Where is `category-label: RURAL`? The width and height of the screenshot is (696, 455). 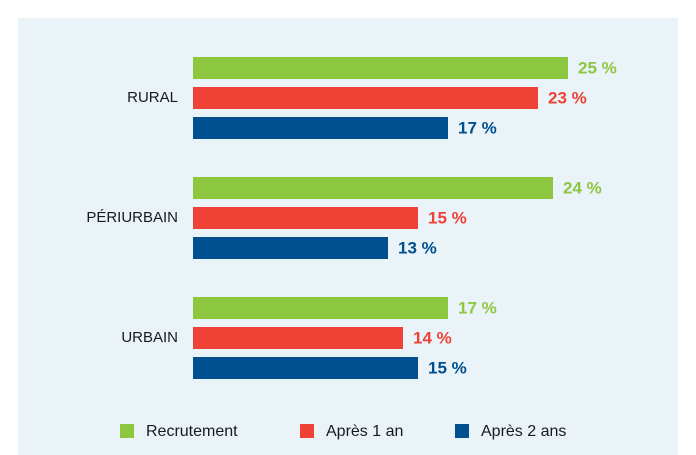
category-label: RURAL is located at coordinates (152, 97).